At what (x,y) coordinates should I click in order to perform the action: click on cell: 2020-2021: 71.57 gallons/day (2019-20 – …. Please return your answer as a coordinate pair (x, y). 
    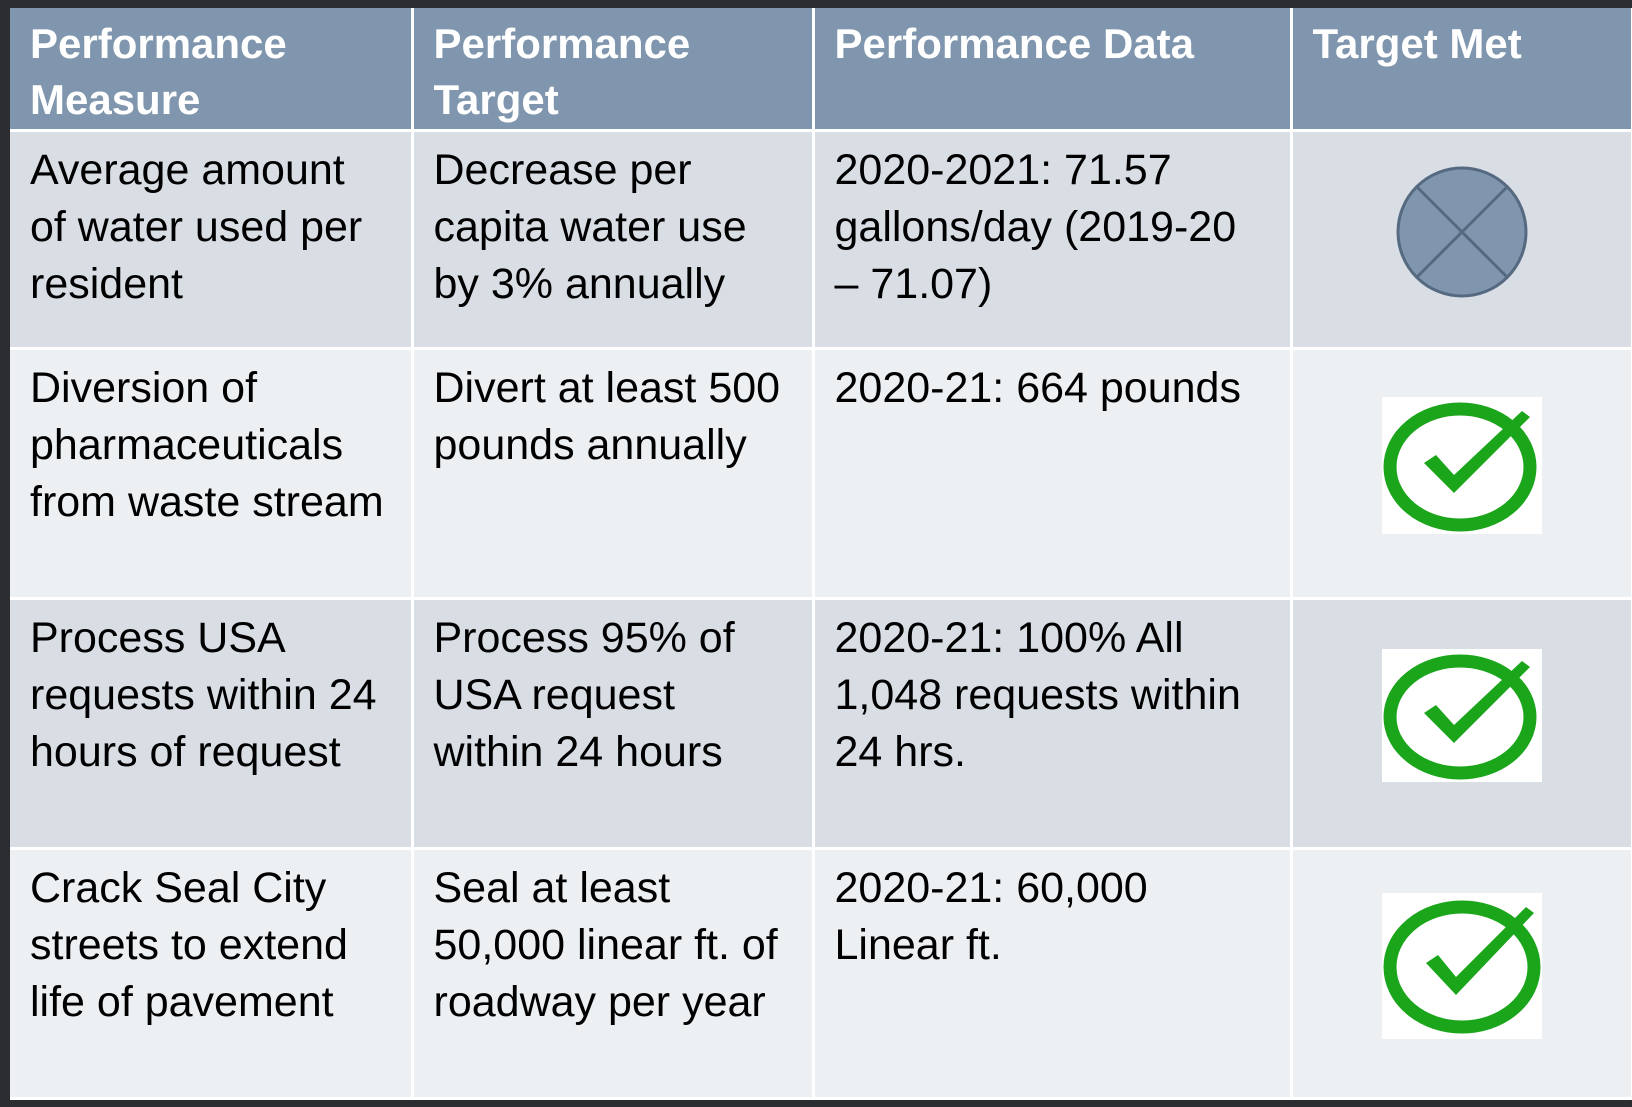
    Looking at the image, I should click on (1053, 240).